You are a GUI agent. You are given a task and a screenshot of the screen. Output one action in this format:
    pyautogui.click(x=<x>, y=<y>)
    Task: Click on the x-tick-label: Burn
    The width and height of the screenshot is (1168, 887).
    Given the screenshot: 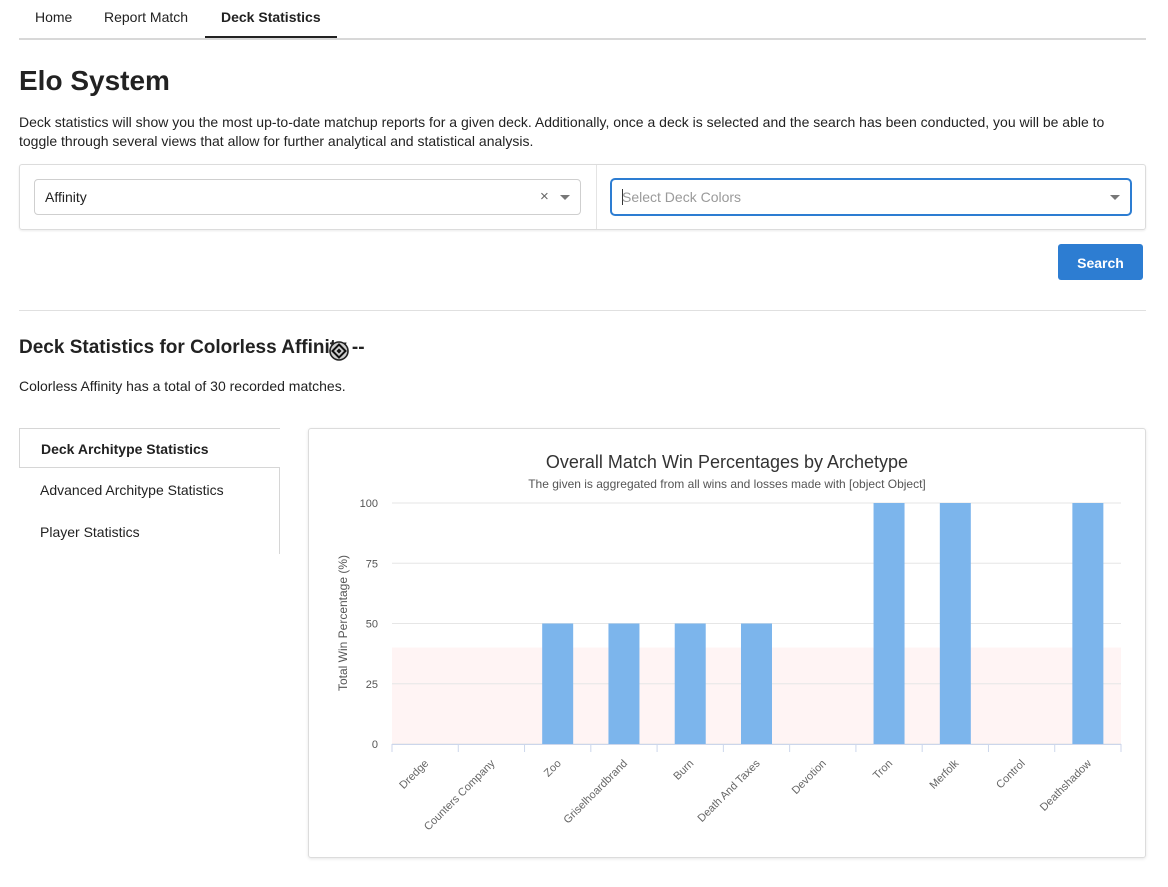 What is the action you would take?
    pyautogui.click(x=683, y=770)
    